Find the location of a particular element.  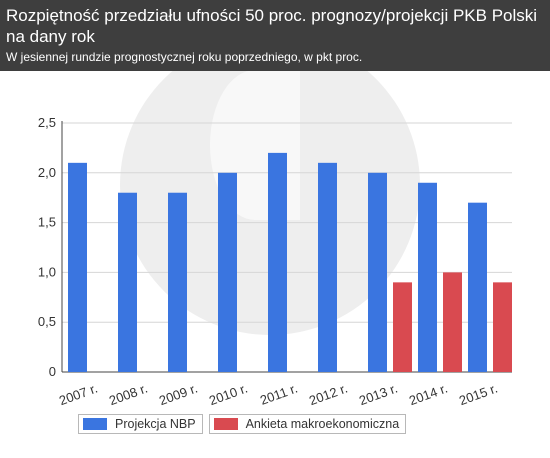

chart-legend: Projekcja NBP Ankieta makroekonomiczna is located at coordinates (242, 424).